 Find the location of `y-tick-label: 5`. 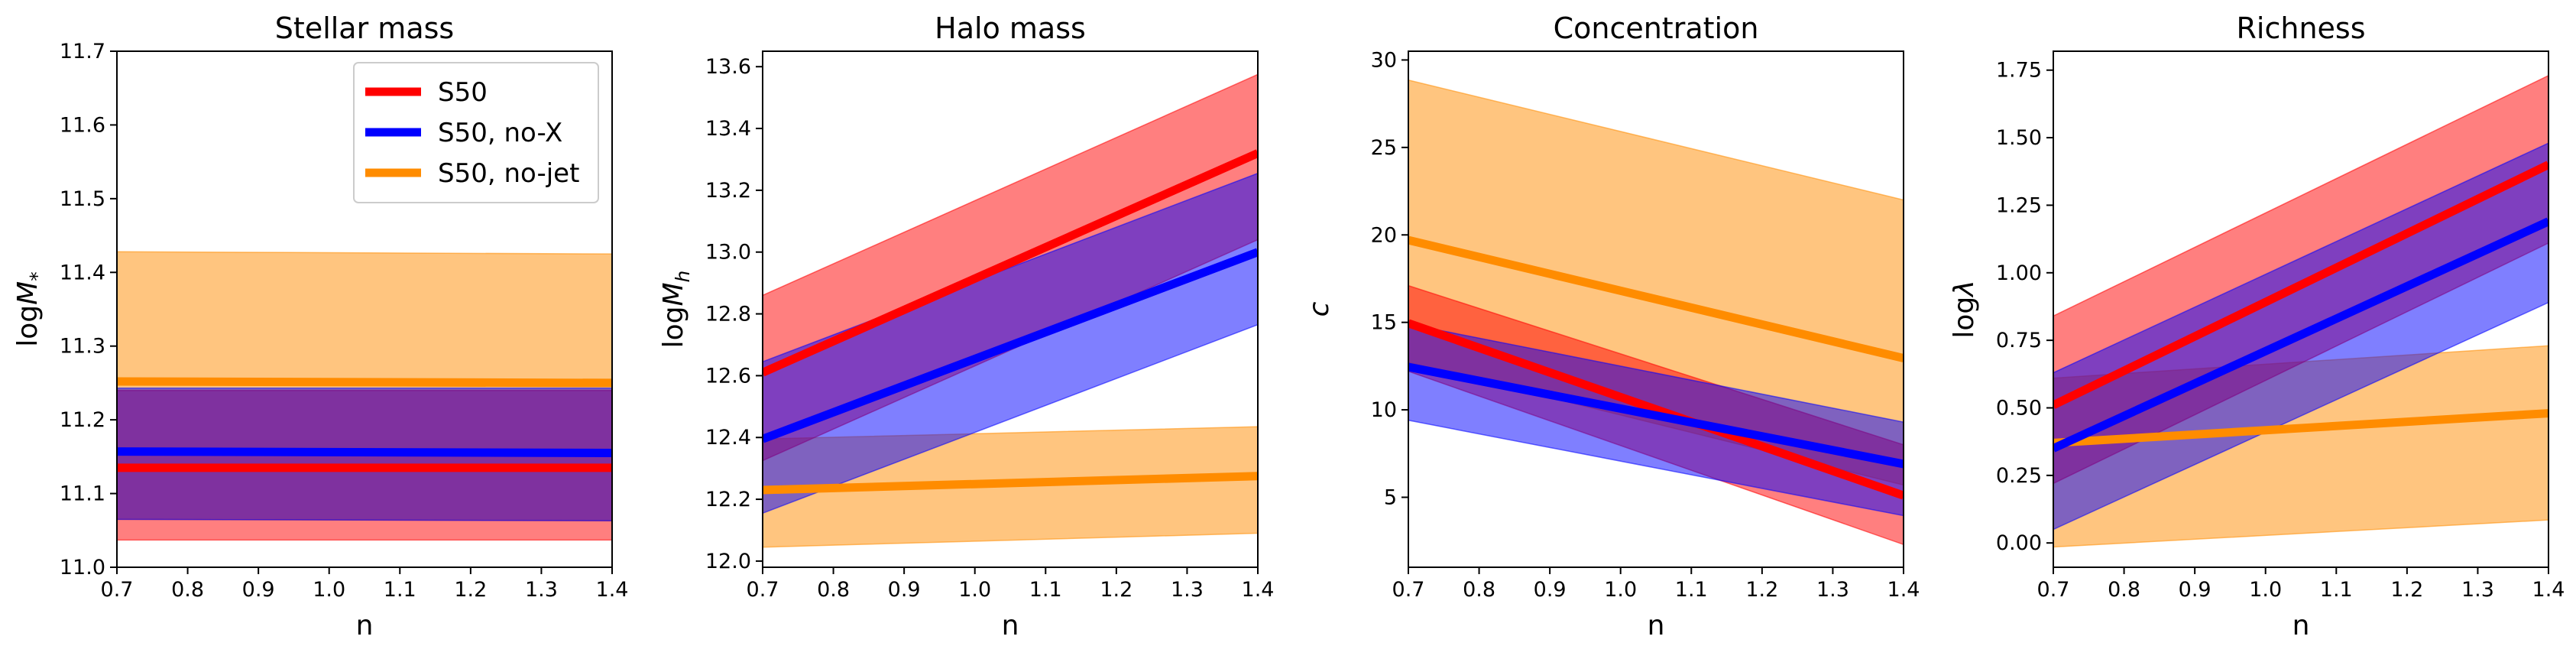

y-tick-label: 5 is located at coordinates (1391, 497).